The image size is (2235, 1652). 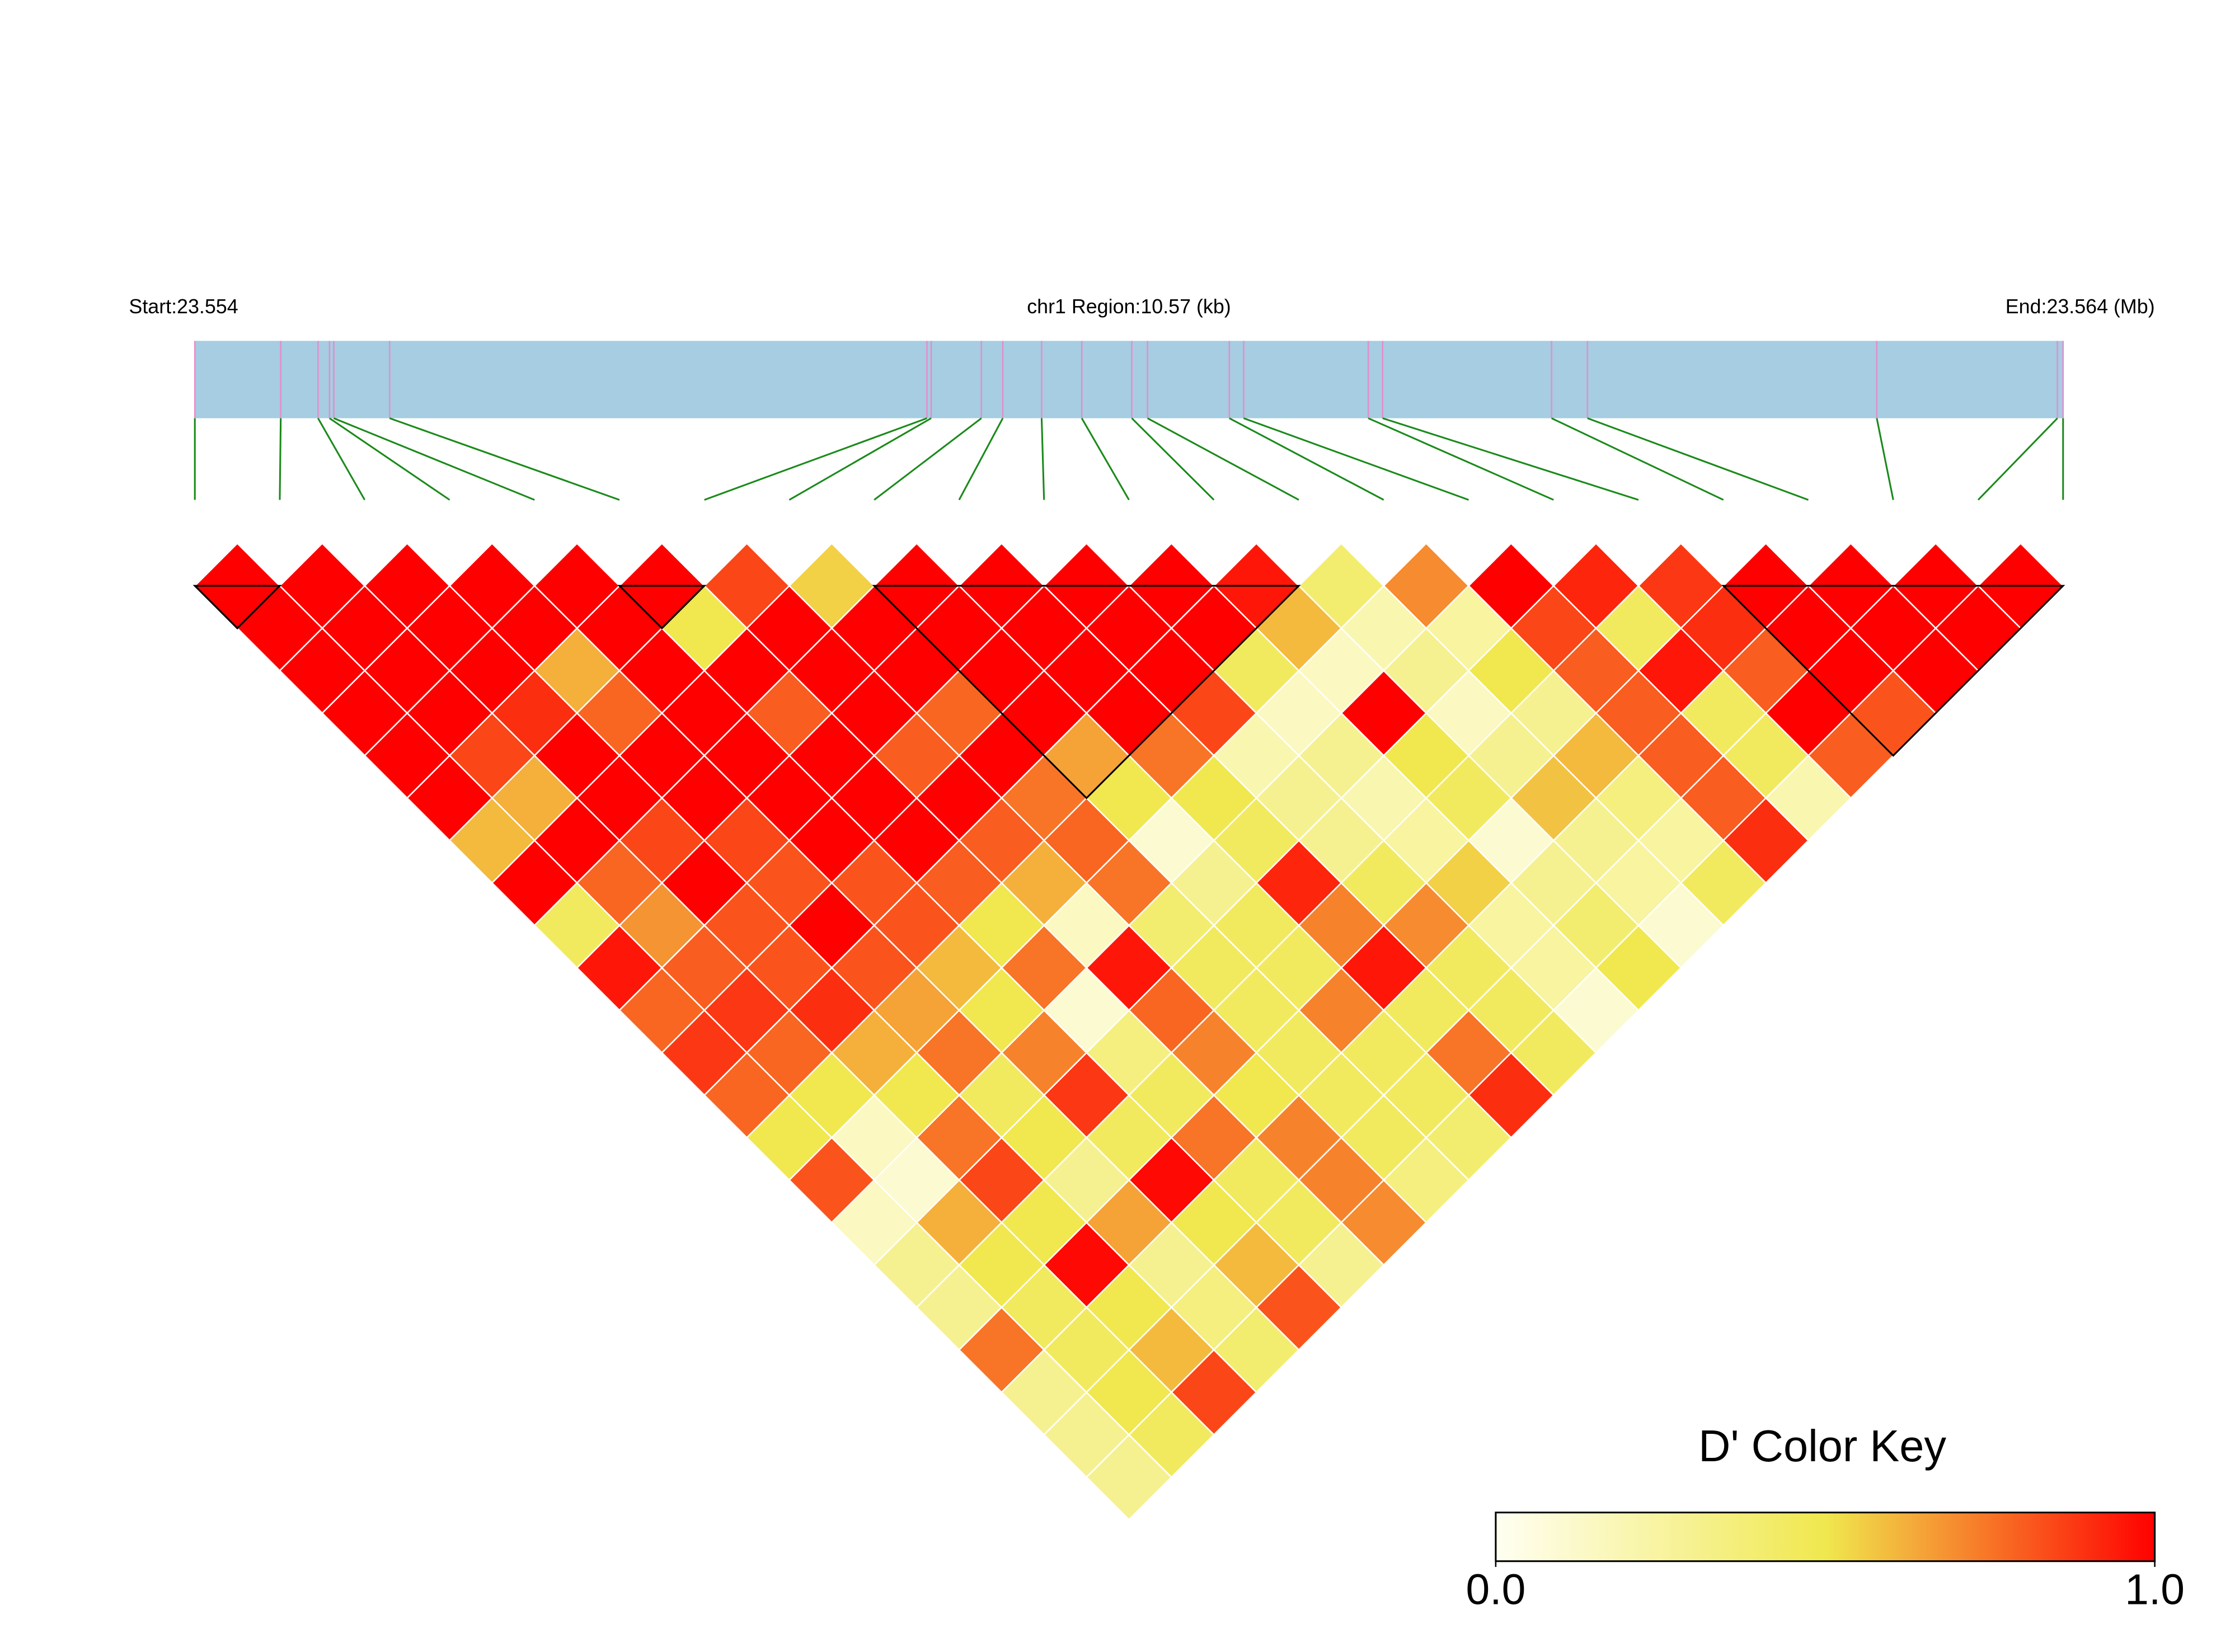 What do you see at coordinates (1496, 1589) in the screenshot?
I see `key-tick-label: 0.0` at bounding box center [1496, 1589].